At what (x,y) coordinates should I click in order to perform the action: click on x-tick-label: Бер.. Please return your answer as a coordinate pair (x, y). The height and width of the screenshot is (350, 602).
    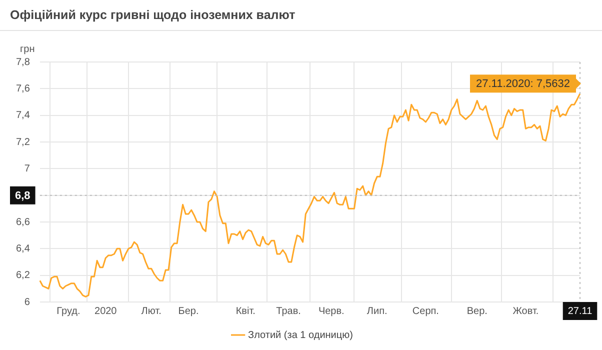
    Looking at the image, I should click on (188, 311).